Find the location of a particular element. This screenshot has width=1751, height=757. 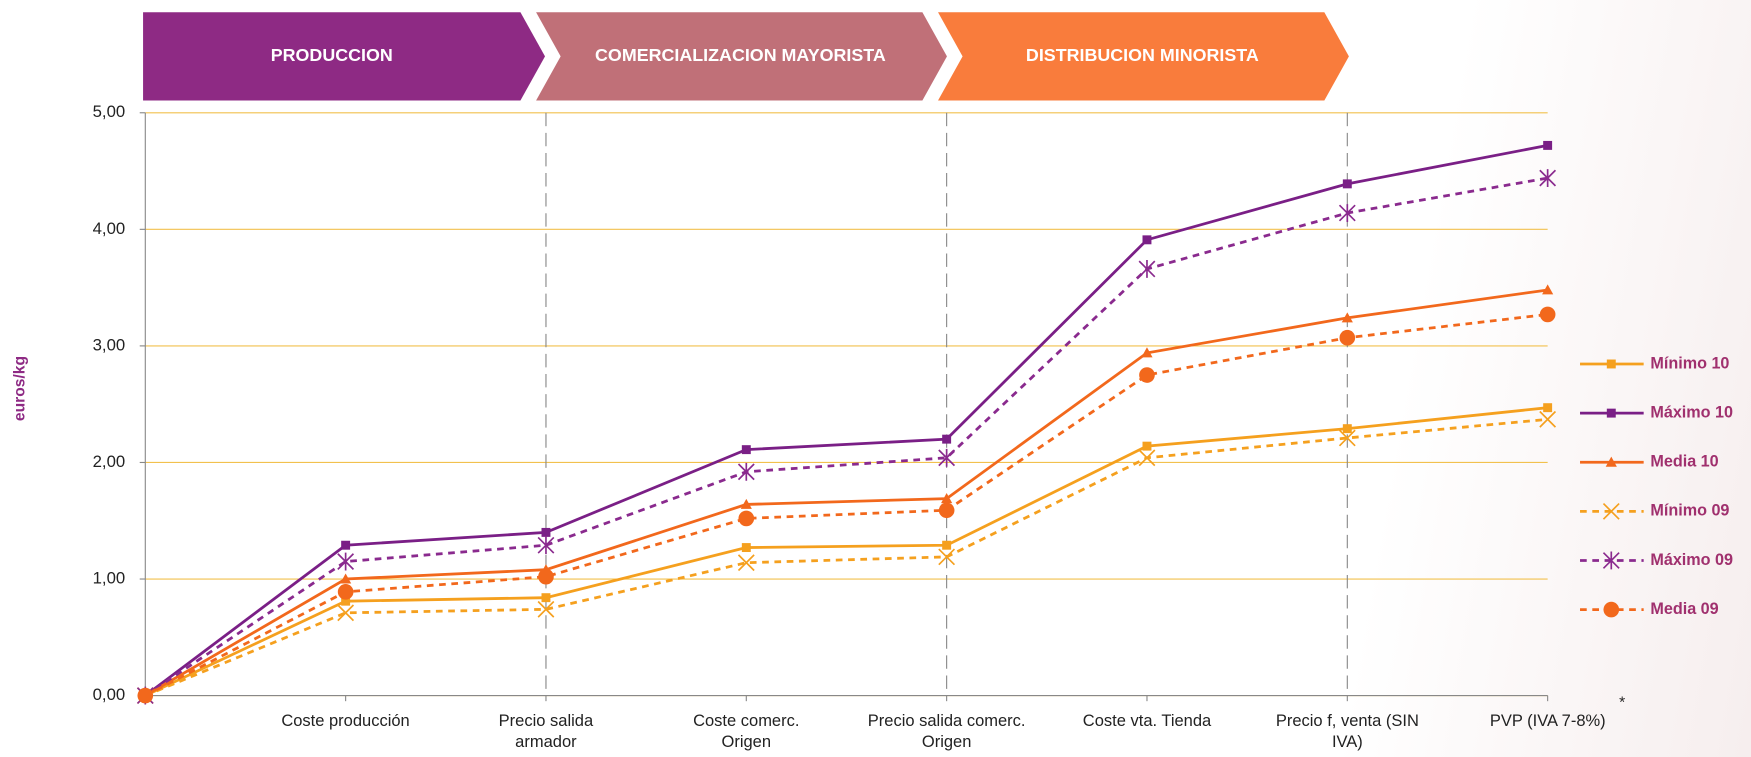

stage-label: COMERCIALIZACION MAYORISTA is located at coordinates (740, 55).